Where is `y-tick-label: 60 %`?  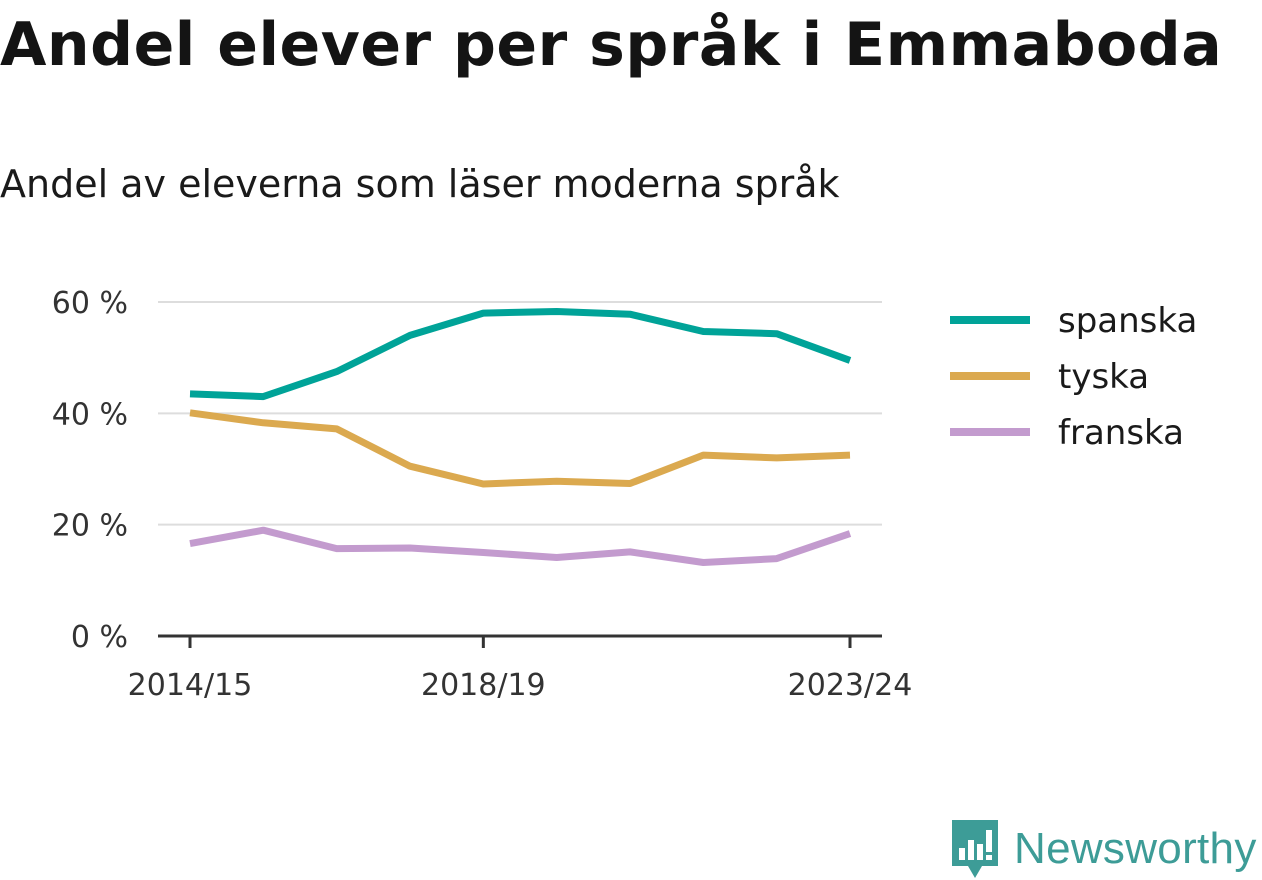
y-tick-label: 60 % is located at coordinates (90, 303).